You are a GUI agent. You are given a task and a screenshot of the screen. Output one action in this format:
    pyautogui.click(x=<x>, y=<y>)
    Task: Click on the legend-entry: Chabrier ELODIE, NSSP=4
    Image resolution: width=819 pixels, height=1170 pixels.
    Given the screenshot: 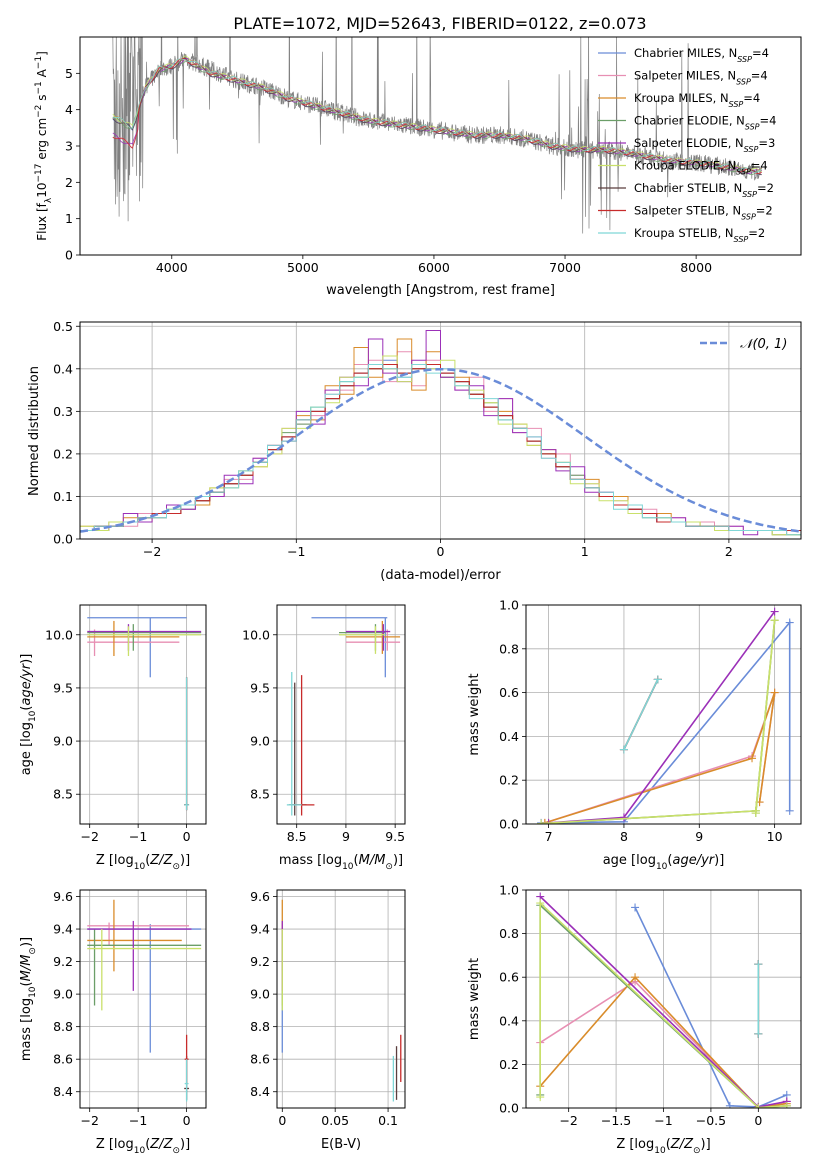 What is the action you would take?
    pyautogui.click(x=705, y=123)
    